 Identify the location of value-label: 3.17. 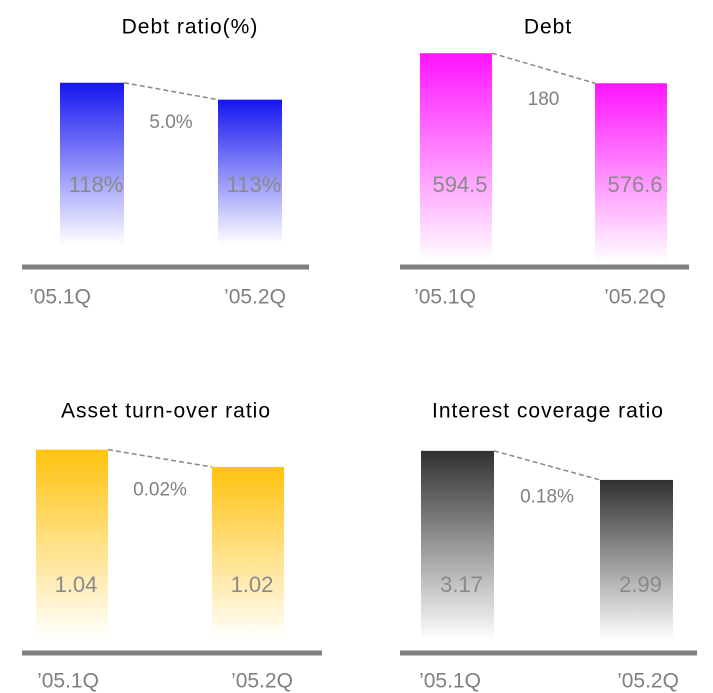
(461, 584).